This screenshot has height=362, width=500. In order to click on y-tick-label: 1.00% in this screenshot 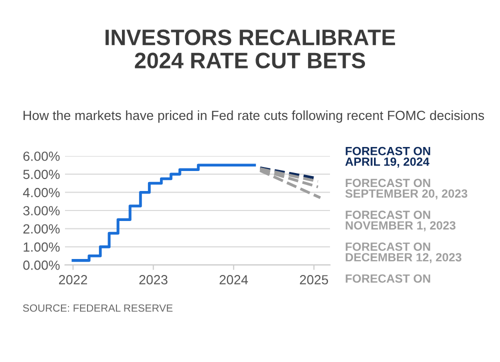, I will do `click(42, 247)`.